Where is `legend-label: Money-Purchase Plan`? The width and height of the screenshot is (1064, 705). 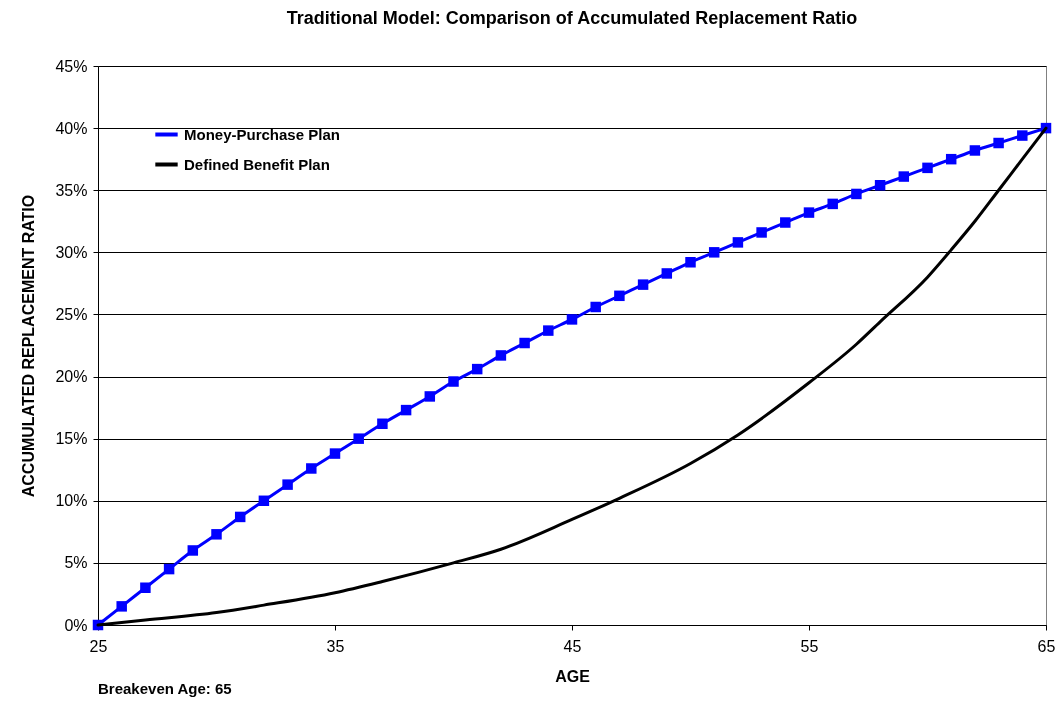
legend-label: Money-Purchase Plan is located at coordinates (262, 134).